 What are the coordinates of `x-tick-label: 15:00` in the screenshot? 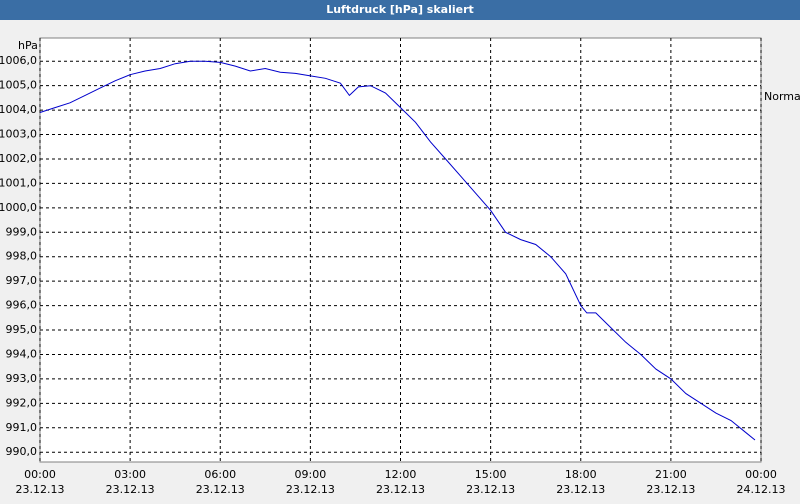 It's located at (491, 474).